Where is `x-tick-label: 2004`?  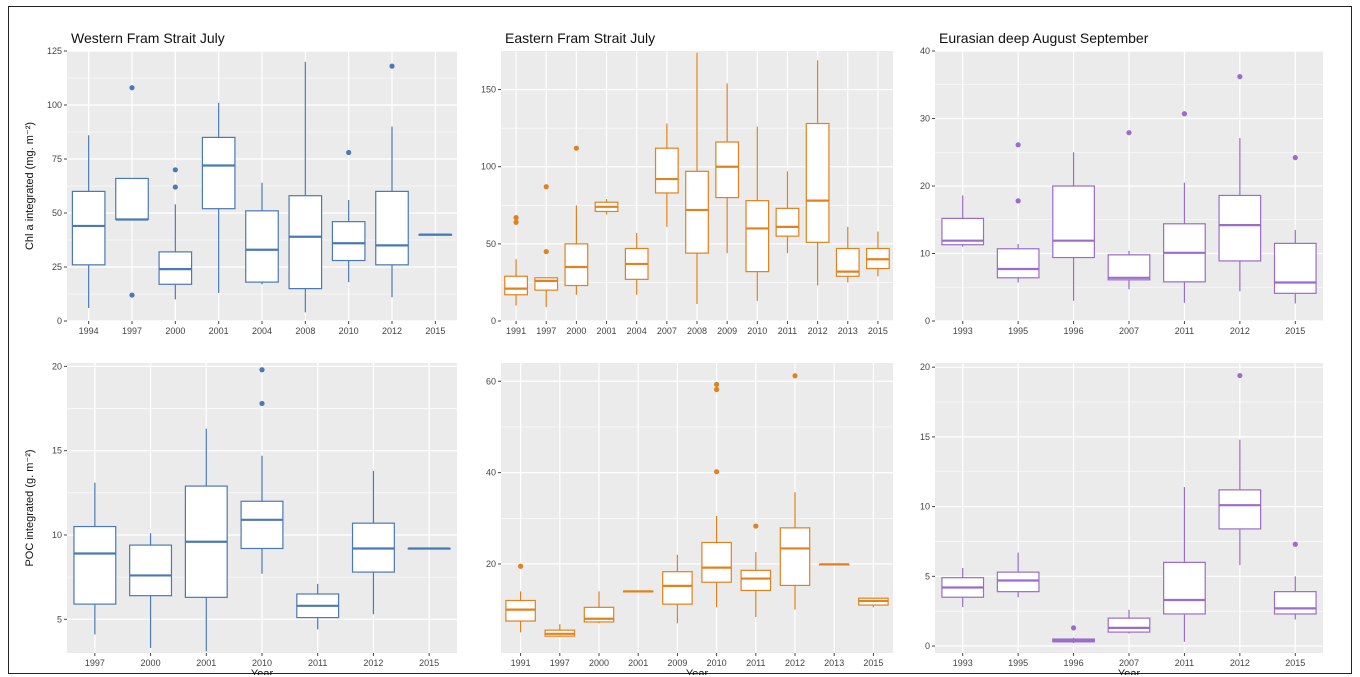 x-tick-label: 2004 is located at coordinates (262, 331).